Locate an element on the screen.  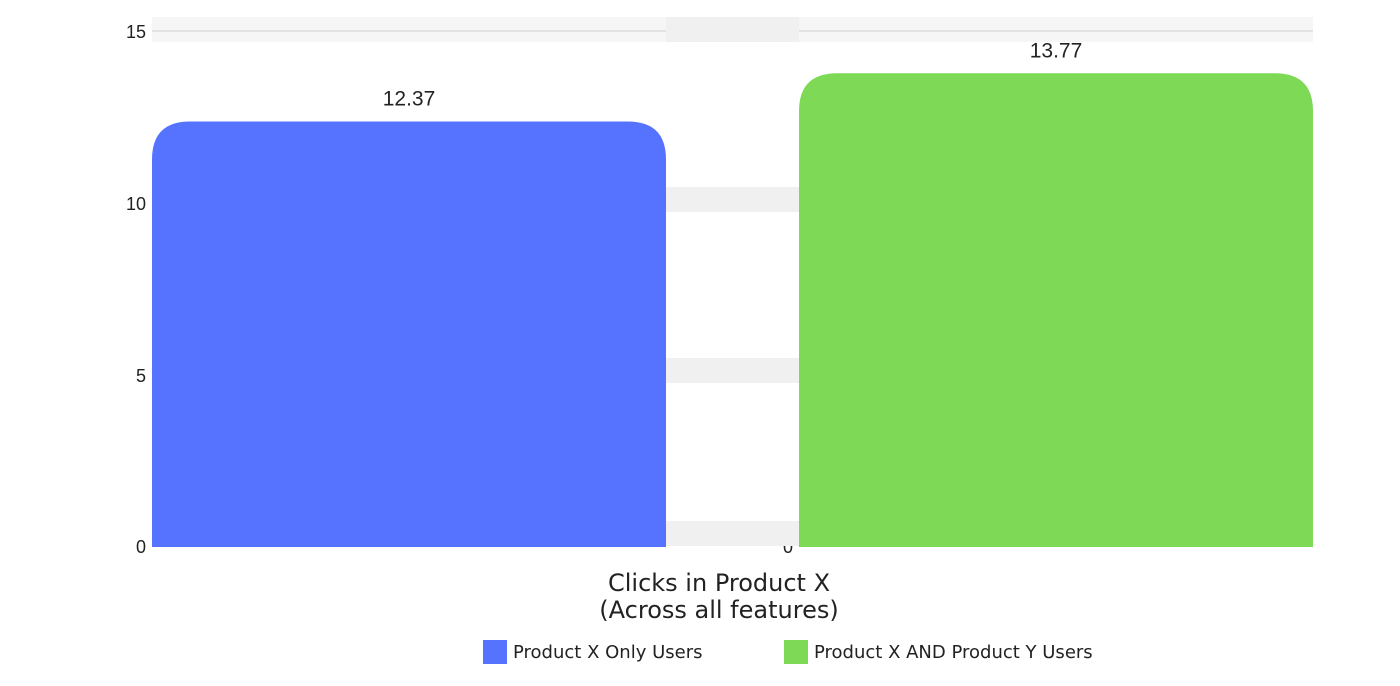
legend-label: Product X Only Users is located at coordinates (608, 652).